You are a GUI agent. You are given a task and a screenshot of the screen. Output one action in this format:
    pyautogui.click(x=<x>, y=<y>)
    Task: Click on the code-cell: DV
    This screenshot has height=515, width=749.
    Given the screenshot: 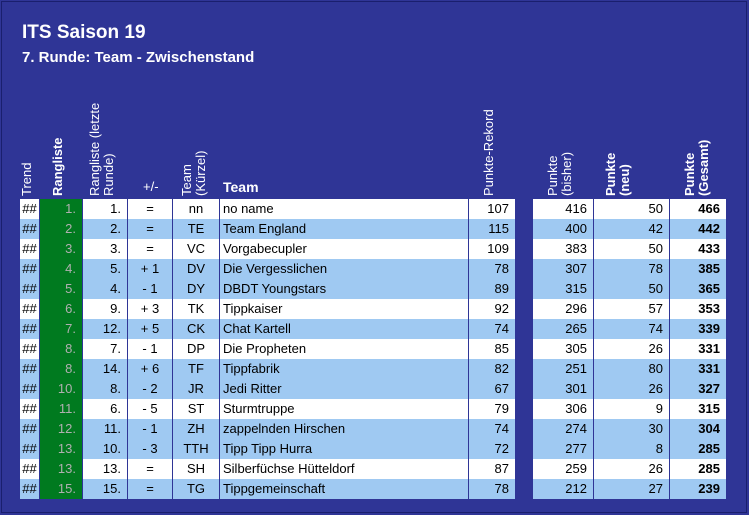 What is the action you would take?
    pyautogui.click(x=196, y=269)
    